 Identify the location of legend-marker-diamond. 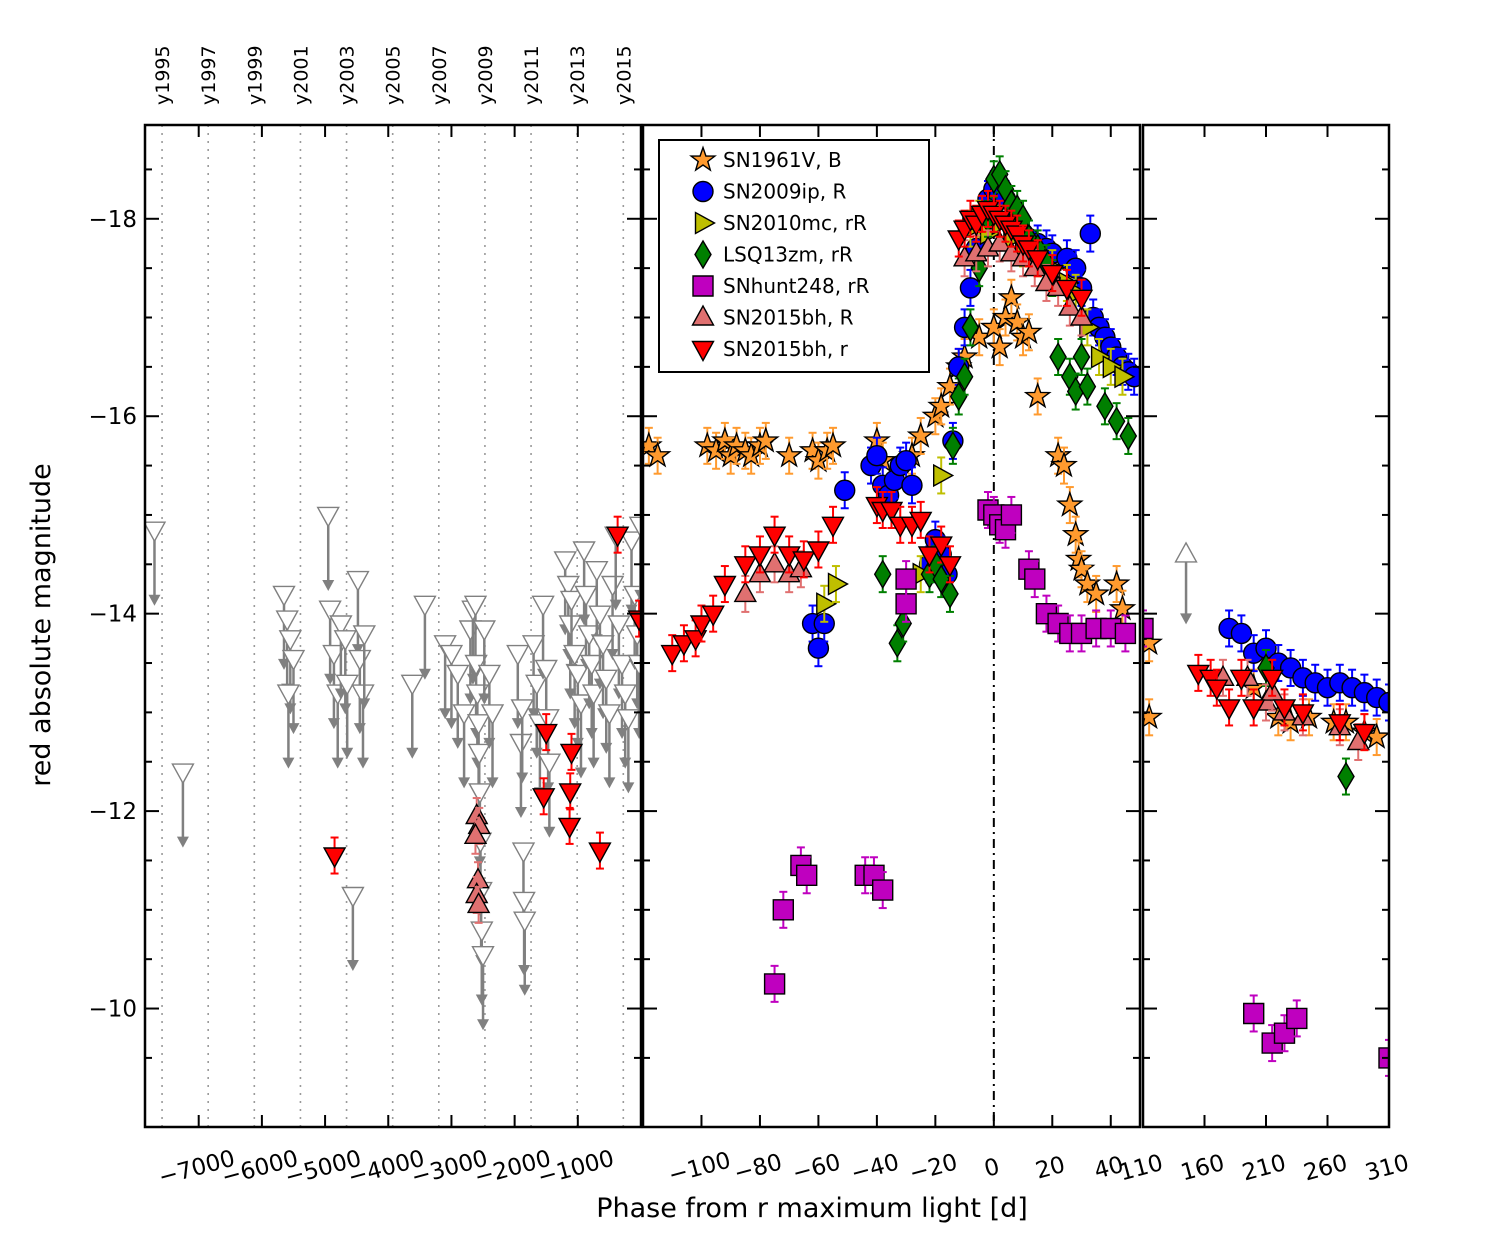
(703, 254).